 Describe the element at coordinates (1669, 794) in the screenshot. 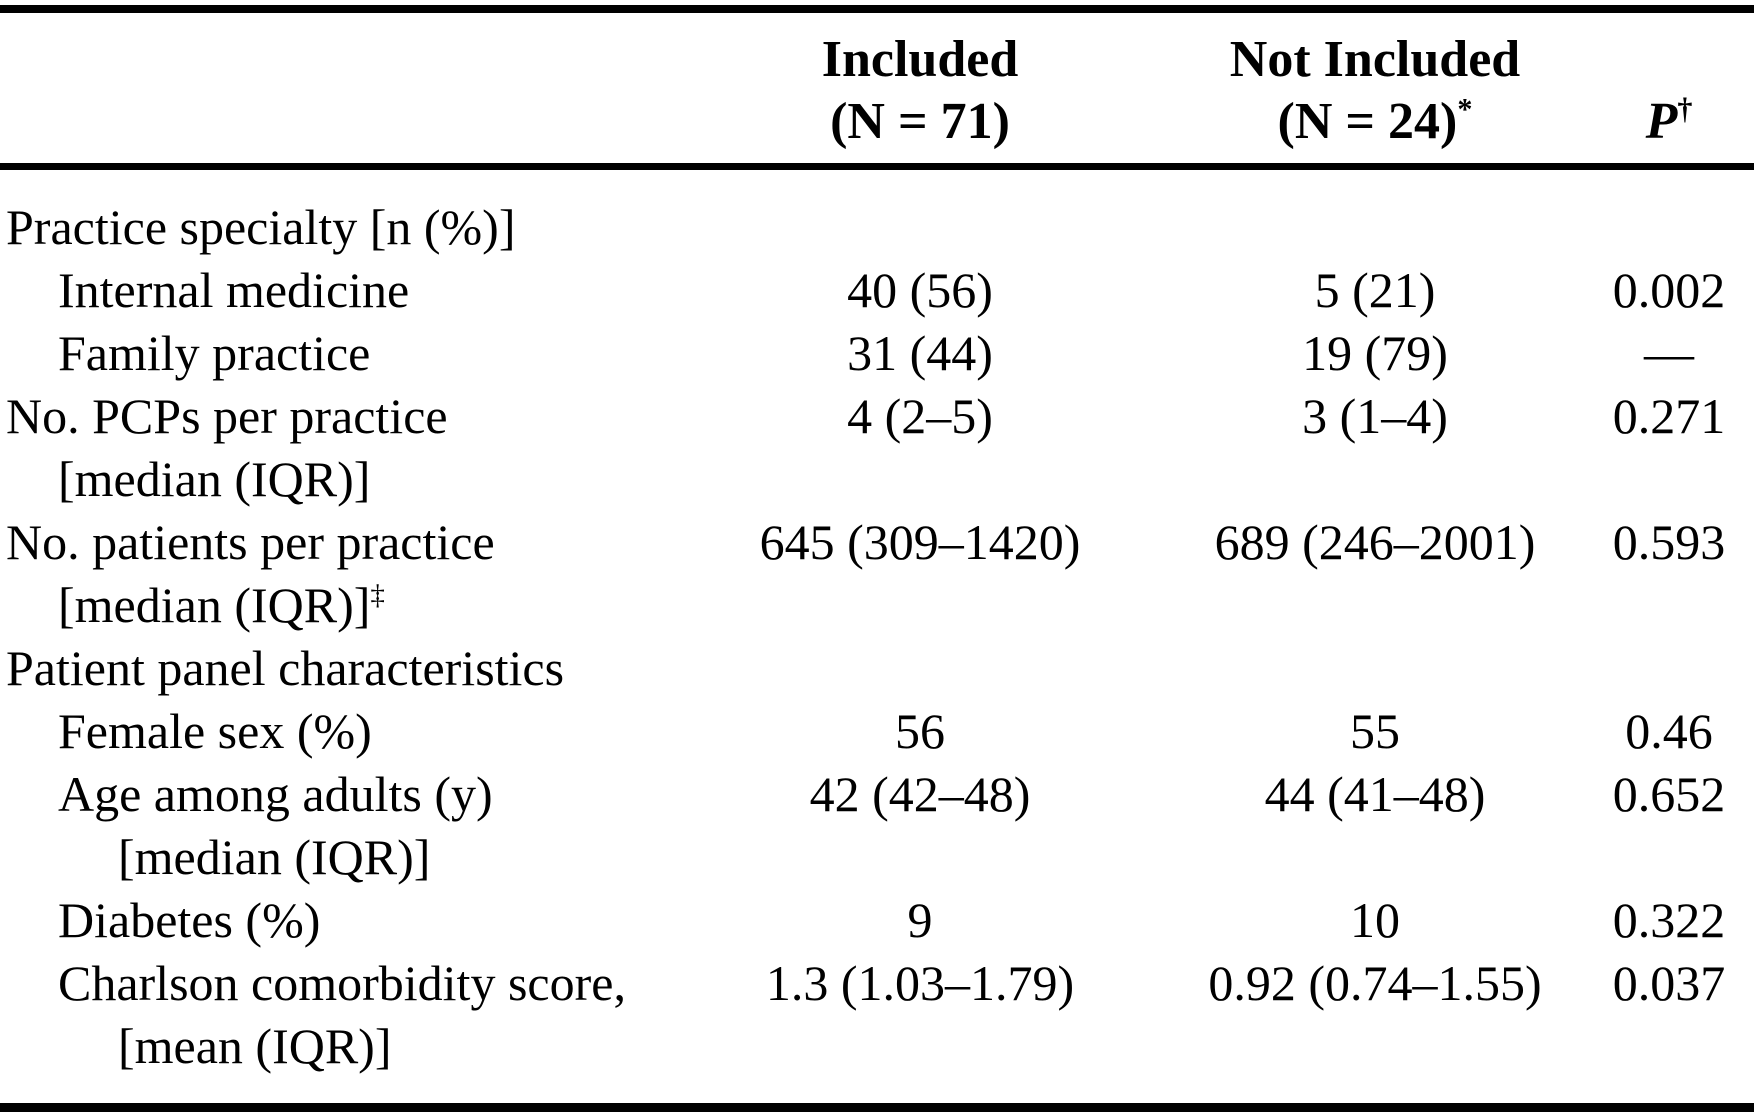

I see `p-value-cell: 0.652` at that location.